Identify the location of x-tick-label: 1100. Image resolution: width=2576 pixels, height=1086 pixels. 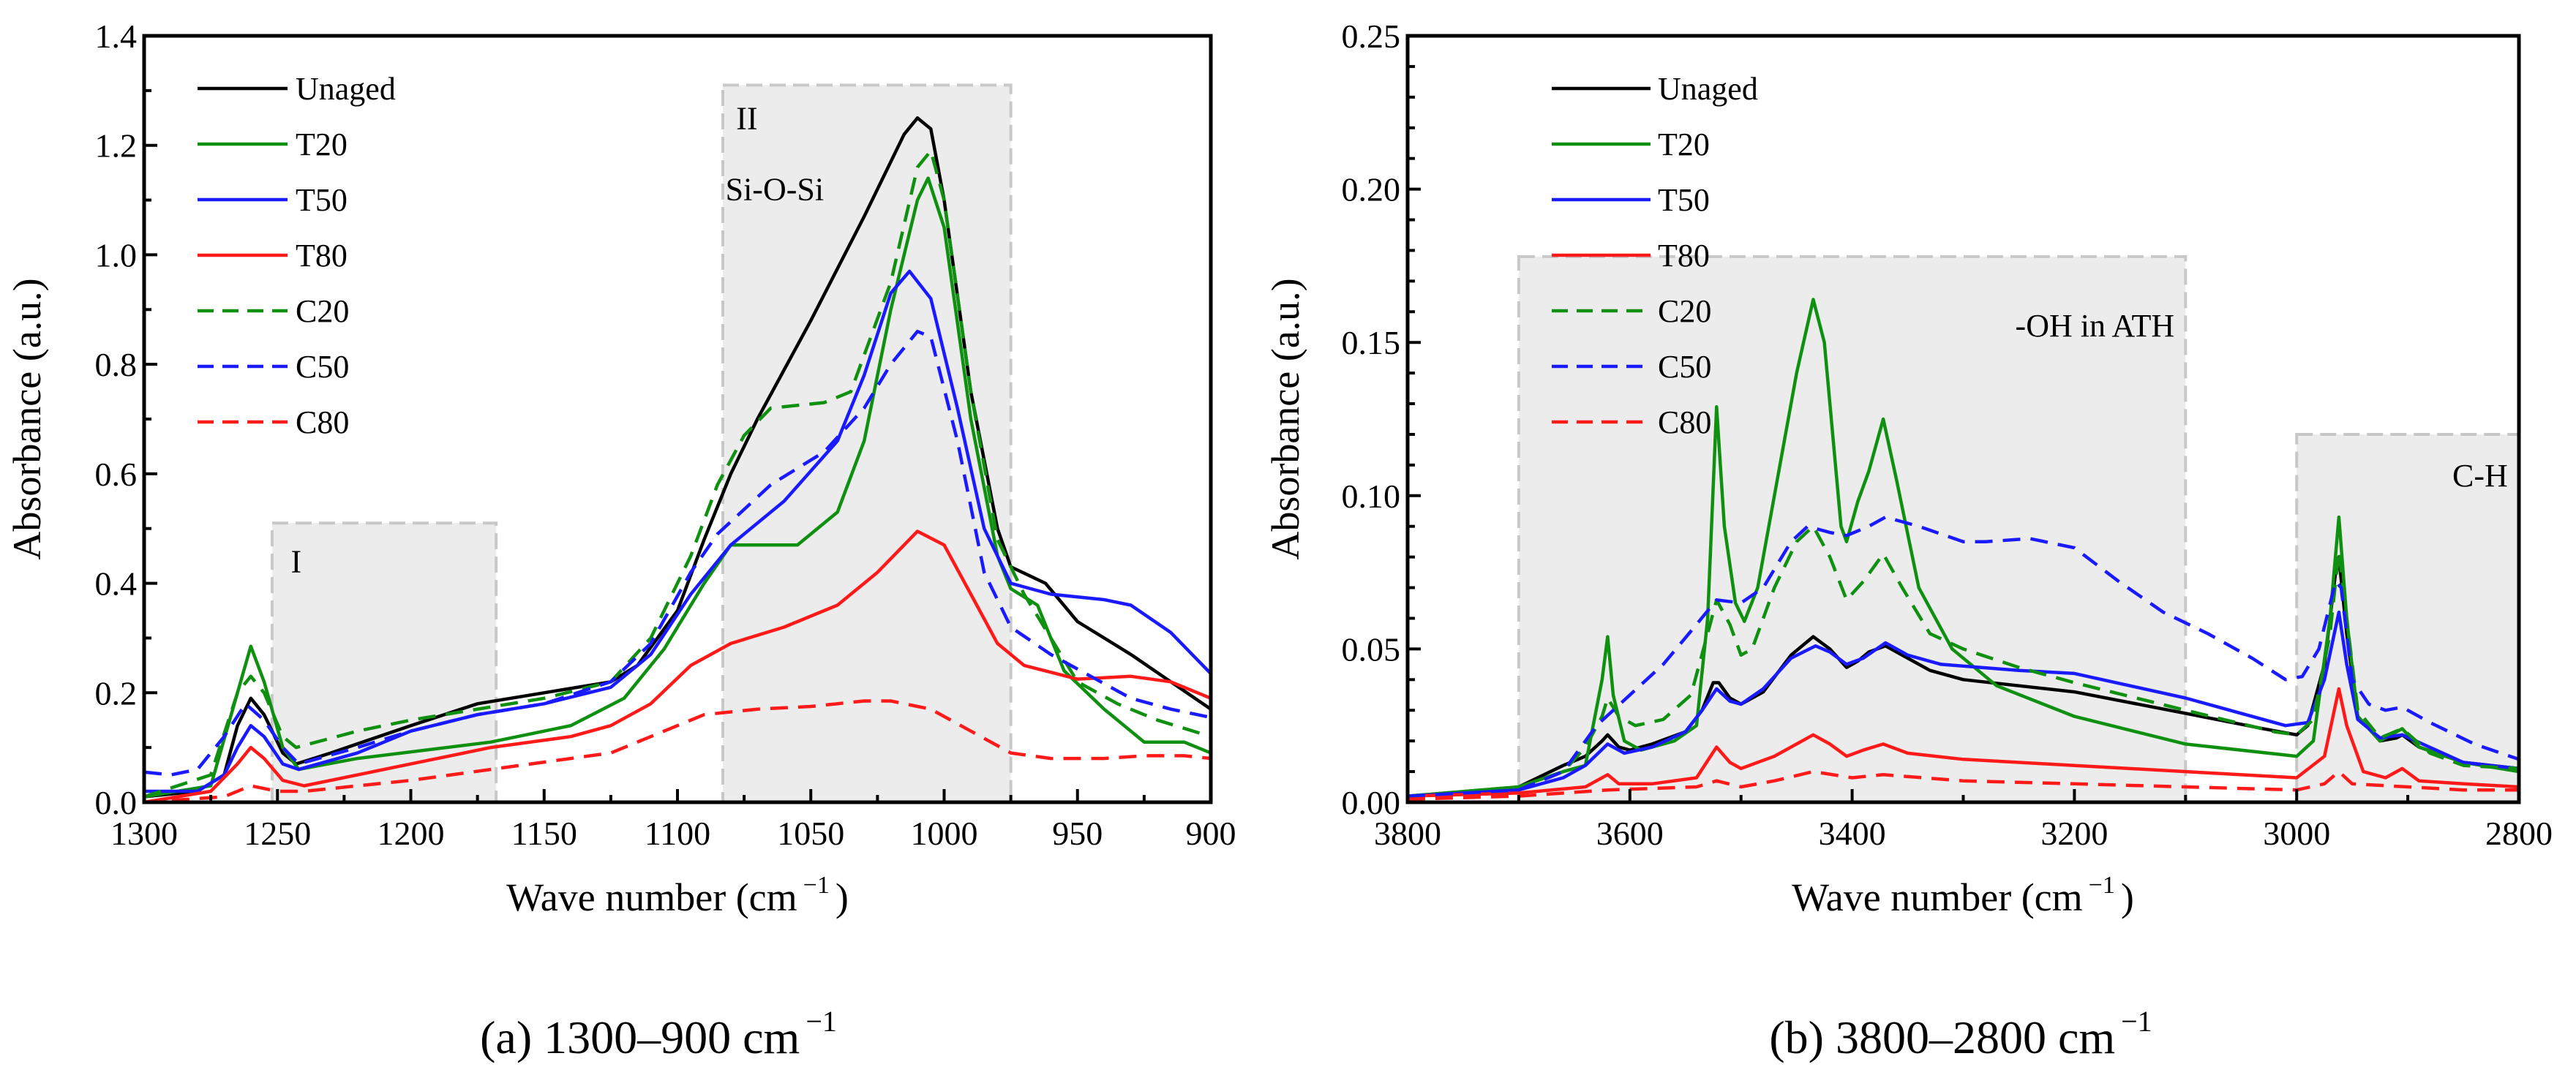
(677, 833).